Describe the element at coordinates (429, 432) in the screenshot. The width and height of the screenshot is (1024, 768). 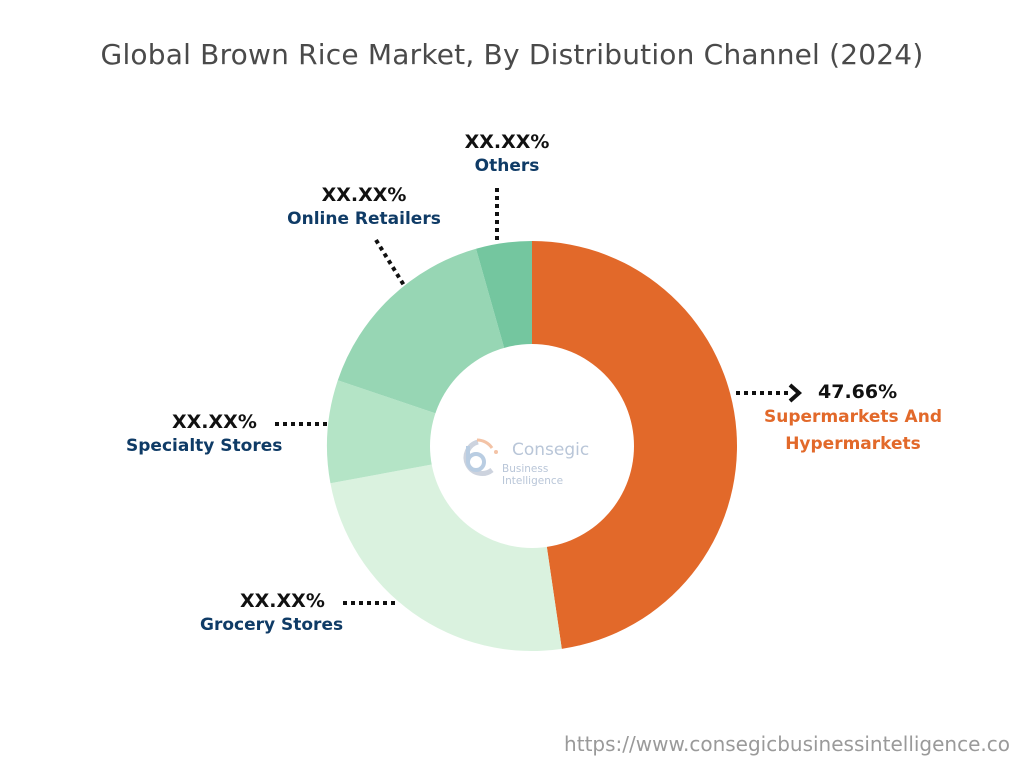
I see `slice-specialty-stores` at that location.